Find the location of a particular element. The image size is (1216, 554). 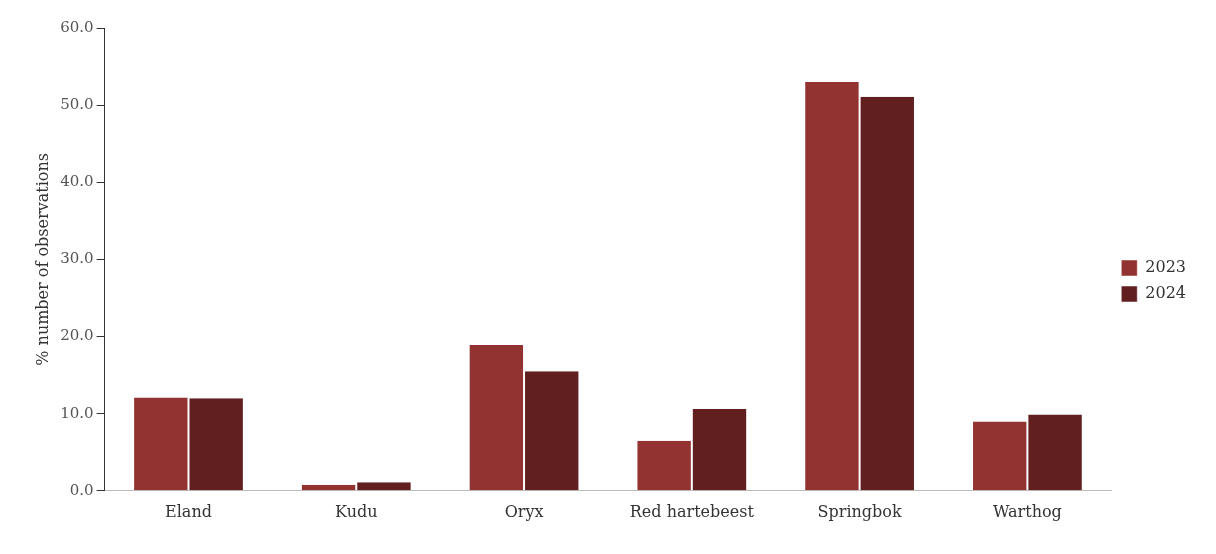

y-tick-label: 40.0 is located at coordinates (77, 181).